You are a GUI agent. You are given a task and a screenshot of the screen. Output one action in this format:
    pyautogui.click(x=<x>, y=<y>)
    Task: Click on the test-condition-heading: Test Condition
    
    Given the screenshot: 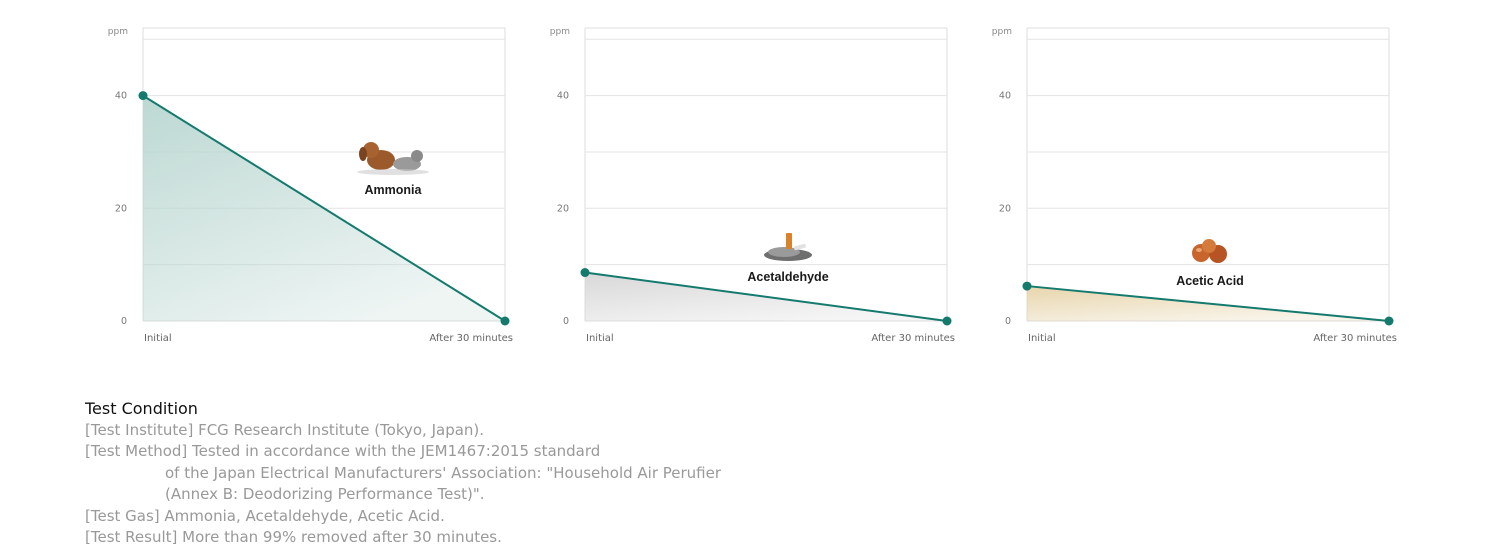 What is the action you would take?
    pyautogui.click(x=141, y=408)
    